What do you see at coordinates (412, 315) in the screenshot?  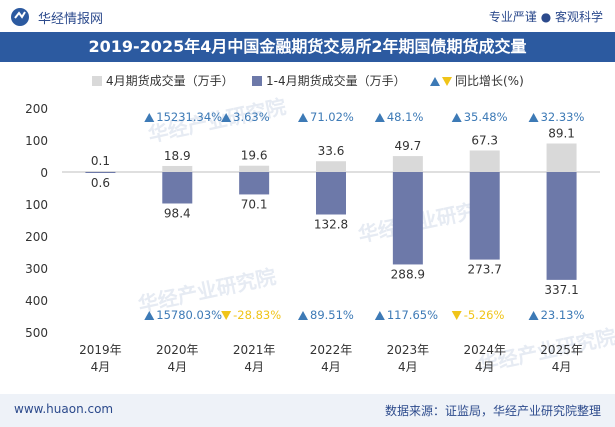 I see `yoy-label-cumulative: 117.65%` at bounding box center [412, 315].